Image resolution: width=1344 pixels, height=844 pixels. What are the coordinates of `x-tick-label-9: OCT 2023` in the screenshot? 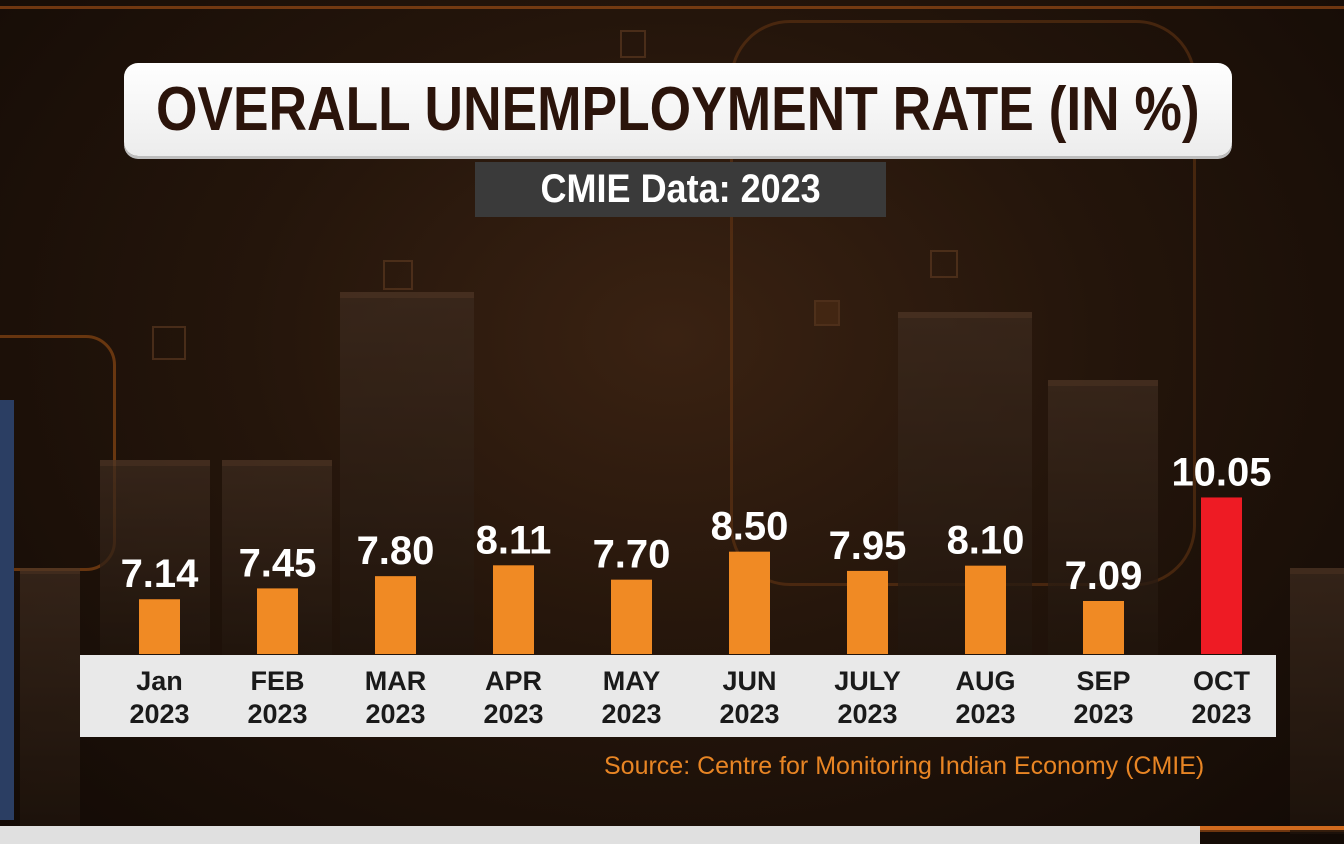 It's located at (1221, 697).